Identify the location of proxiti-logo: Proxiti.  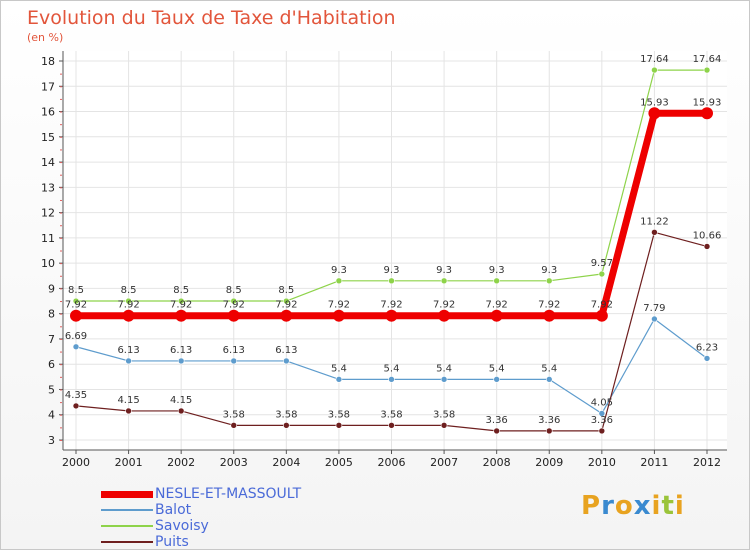
(633, 506).